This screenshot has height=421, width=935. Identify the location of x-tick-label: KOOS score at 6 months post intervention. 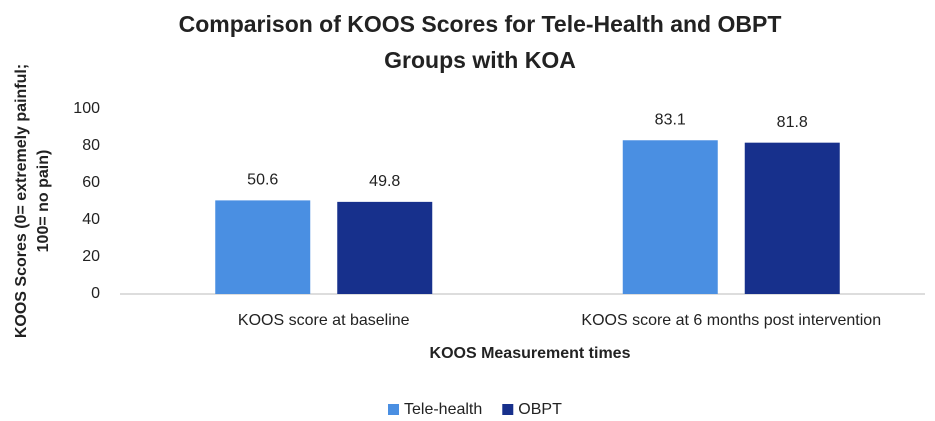
(731, 320).